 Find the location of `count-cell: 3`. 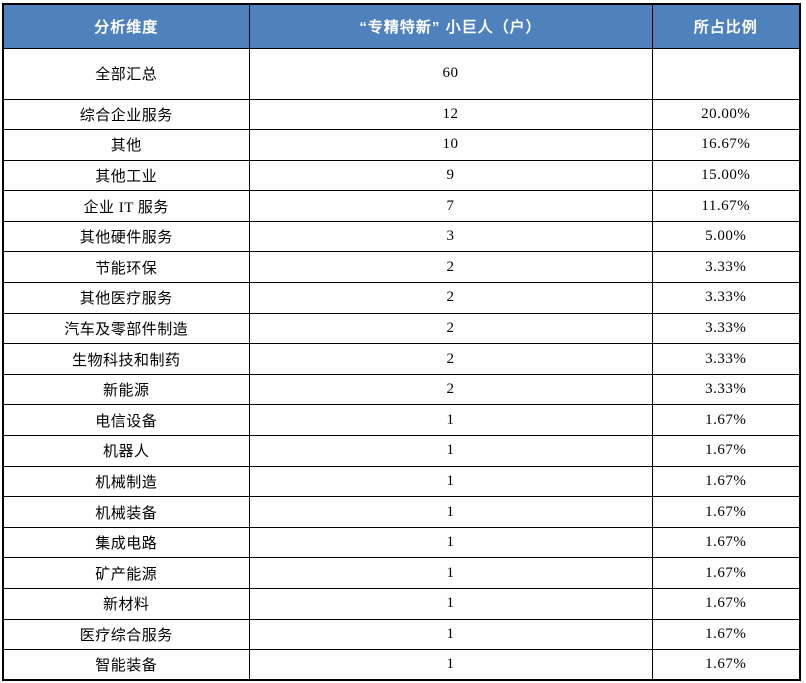

count-cell: 3 is located at coordinates (450, 236).